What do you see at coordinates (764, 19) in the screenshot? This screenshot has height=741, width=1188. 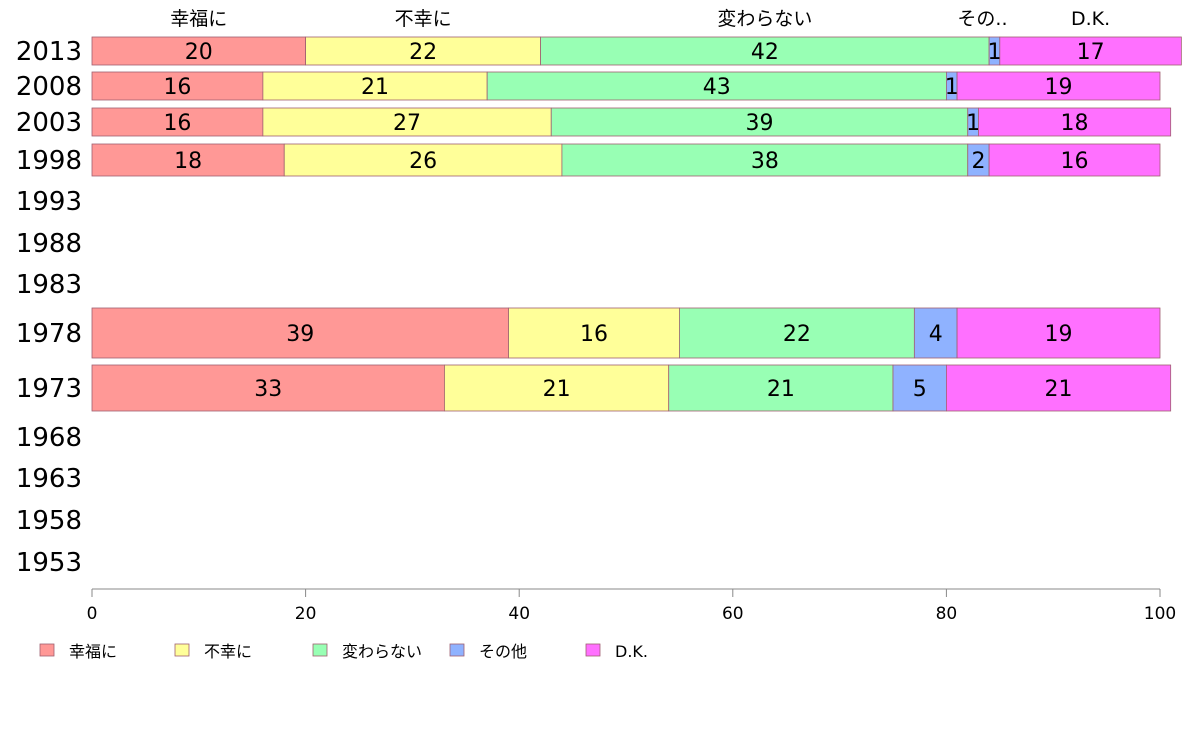 I see `top-label-3: 変わらない` at bounding box center [764, 19].